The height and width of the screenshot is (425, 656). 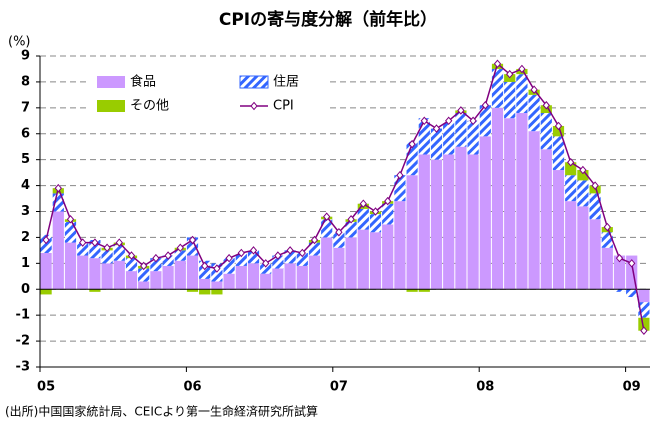 I want to click on y-tick-label: 7, so click(x=25, y=107).